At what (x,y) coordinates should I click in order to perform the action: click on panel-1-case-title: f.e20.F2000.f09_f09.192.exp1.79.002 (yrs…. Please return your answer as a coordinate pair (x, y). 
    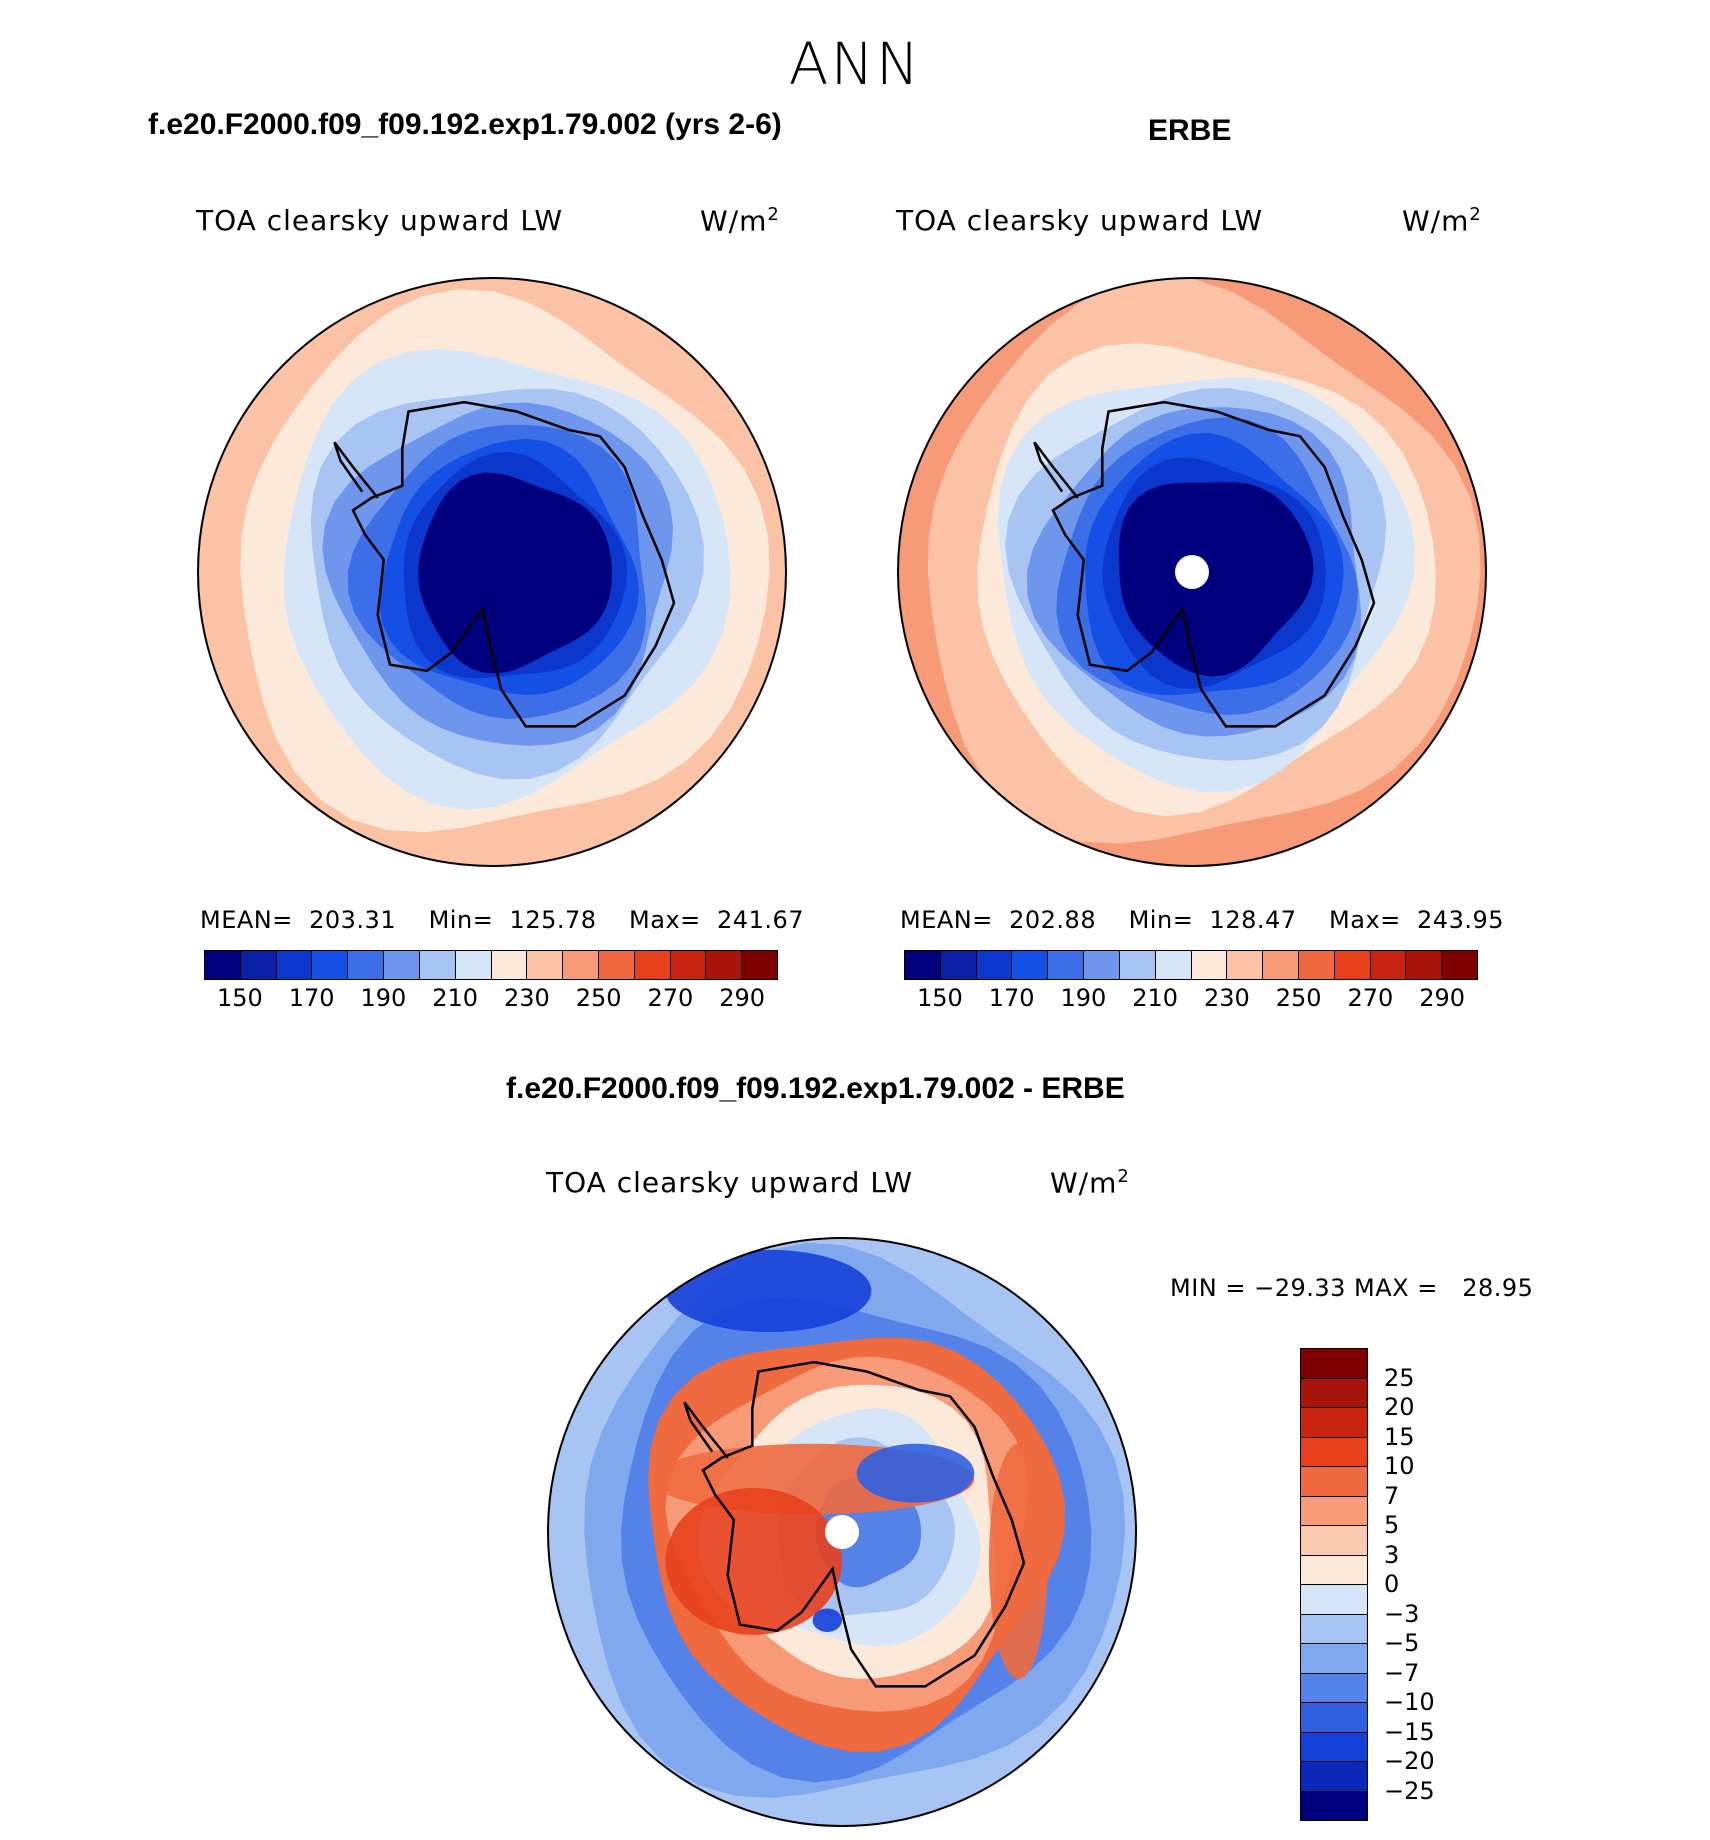
    Looking at the image, I should click on (465, 124).